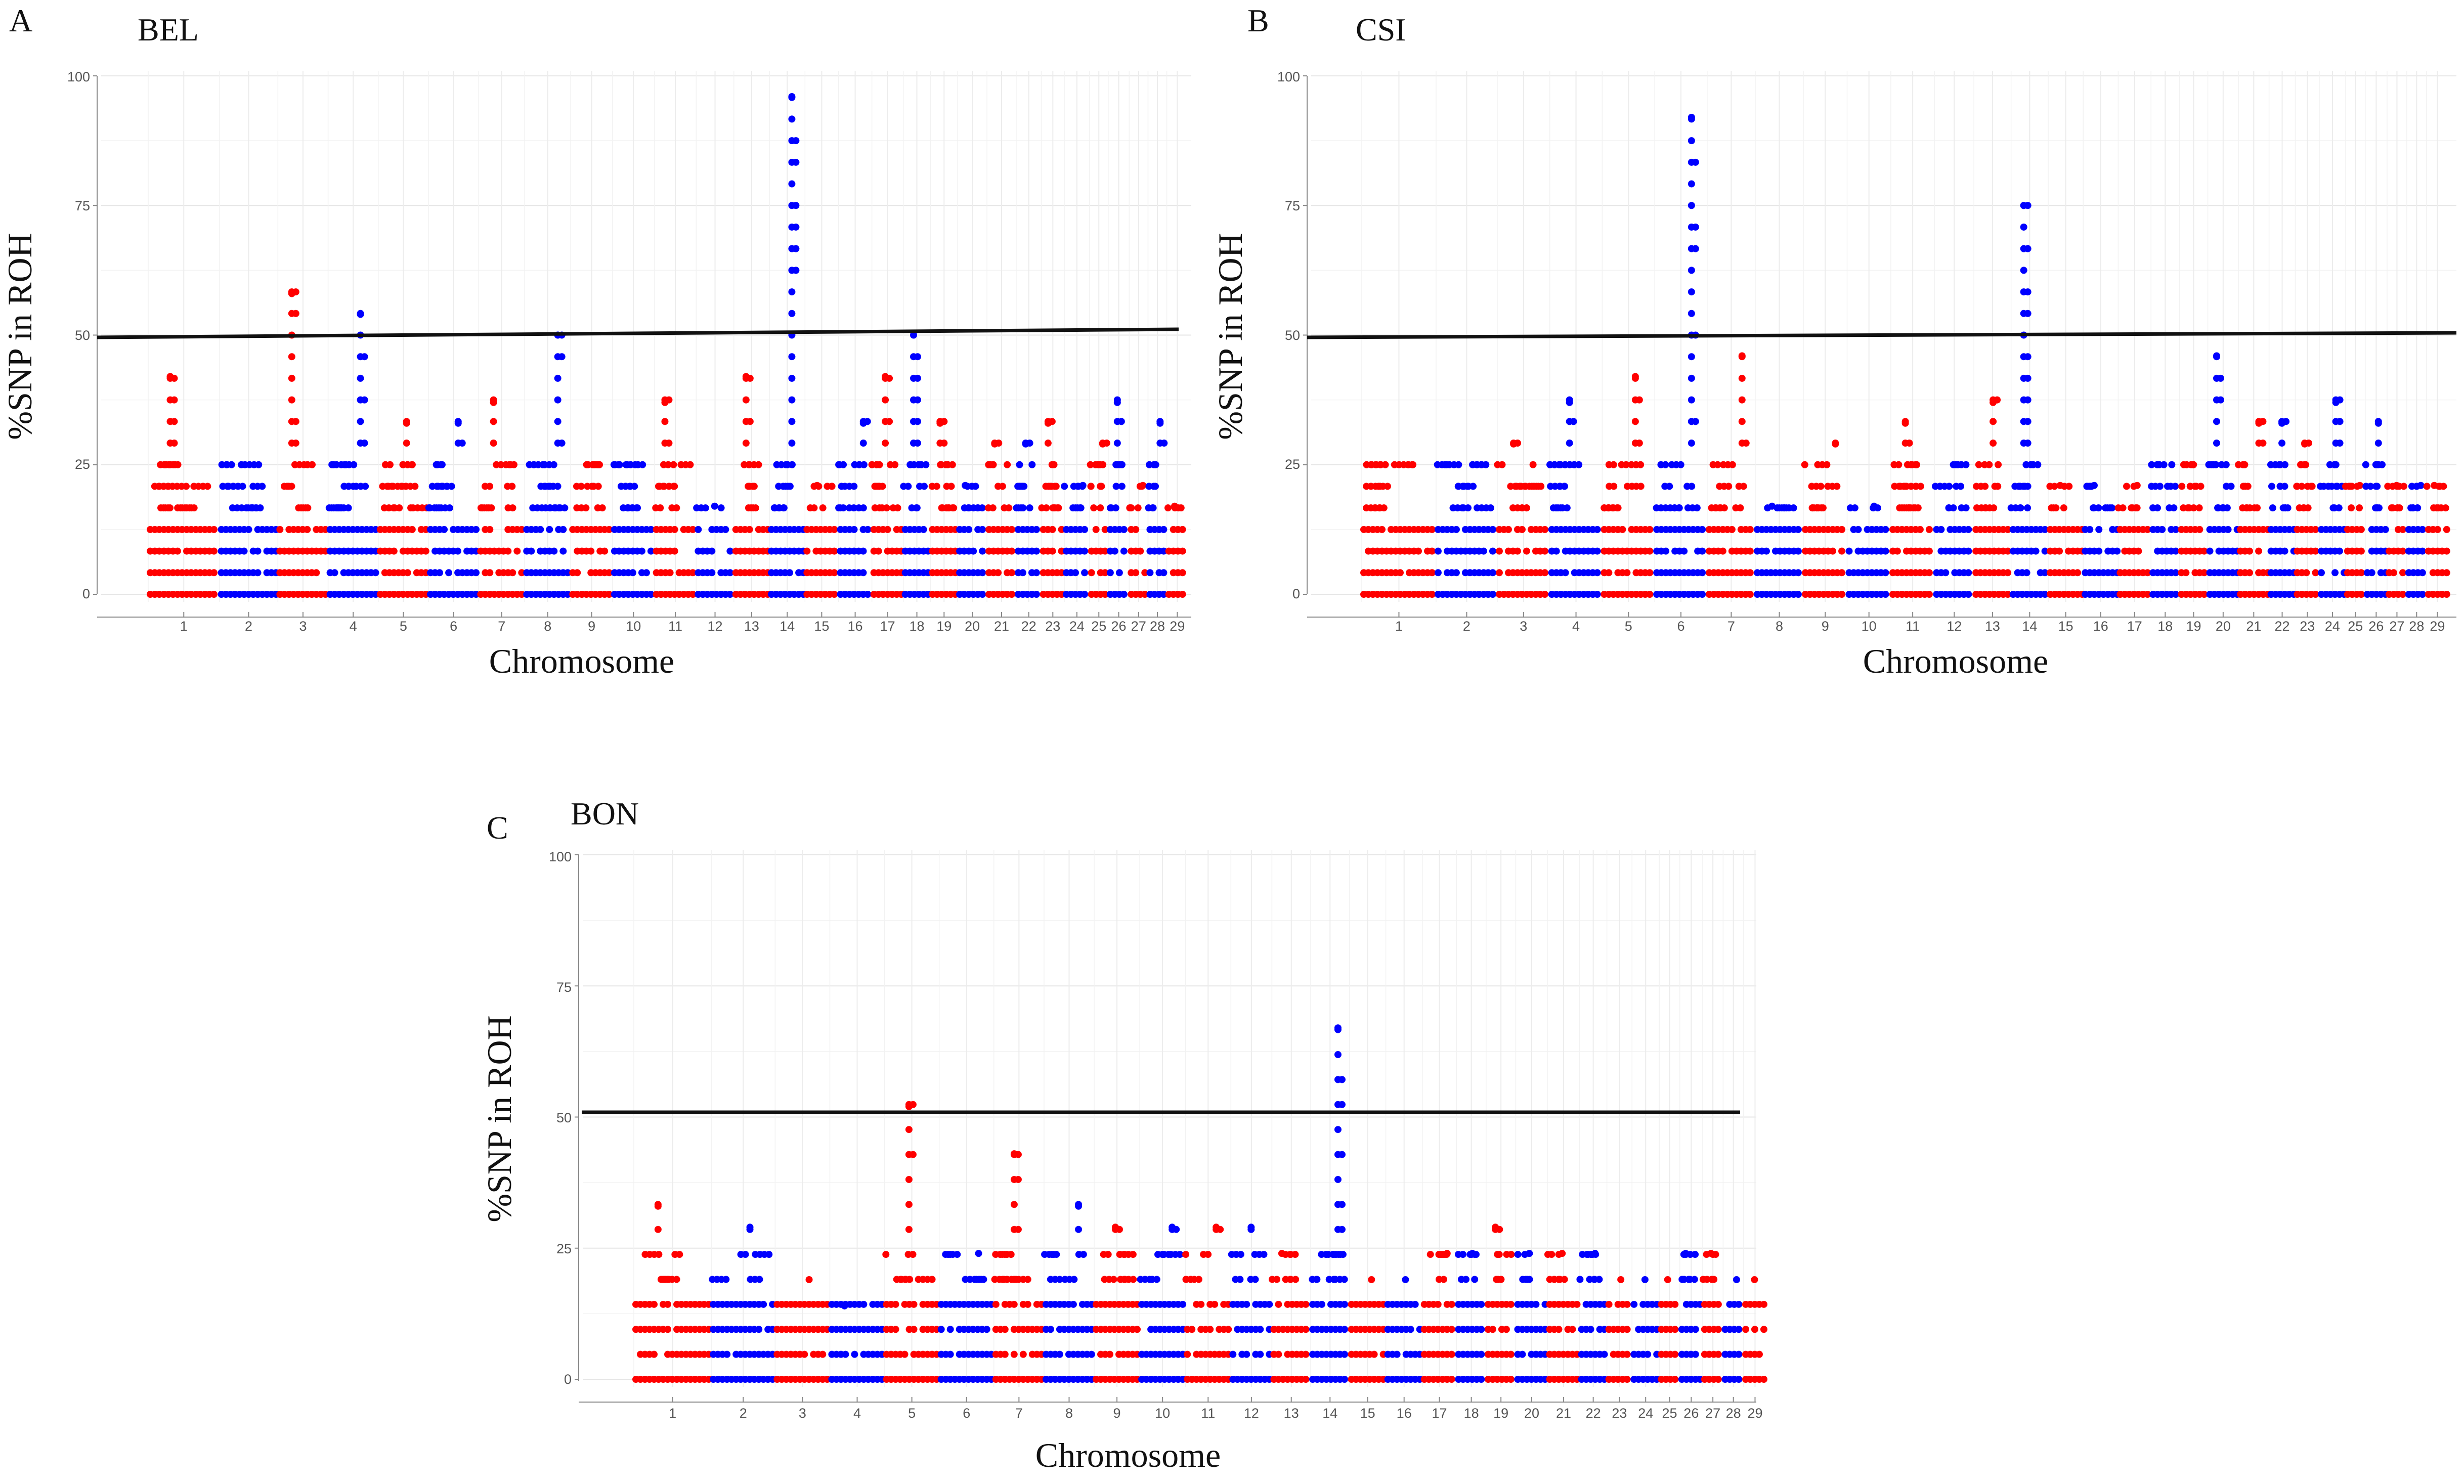  Describe the element at coordinates (743, 1413) in the screenshot. I see `x-tick-label: 2` at that location.